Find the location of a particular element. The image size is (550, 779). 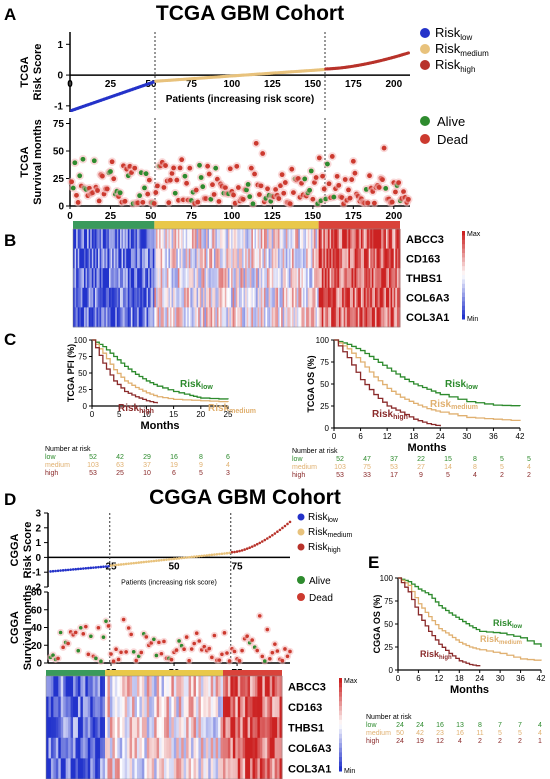

at-risk-value: 52 is located at coordinates (340, 459).